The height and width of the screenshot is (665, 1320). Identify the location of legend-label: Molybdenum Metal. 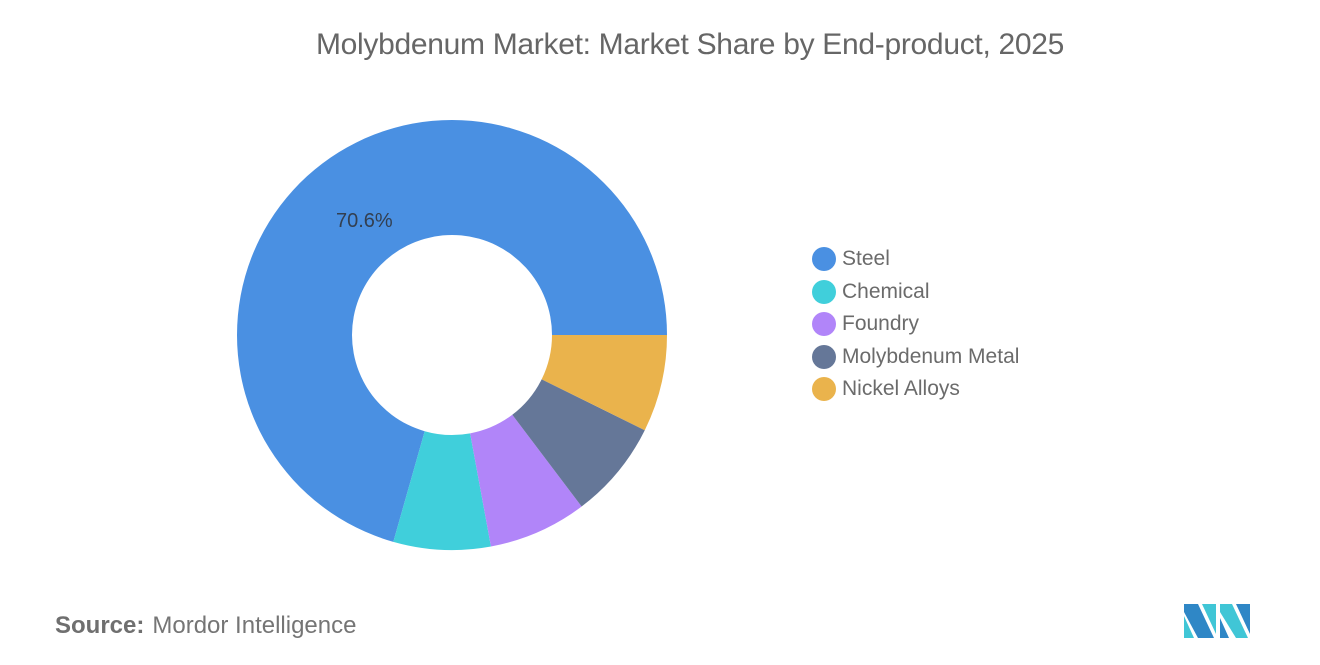
(931, 356).